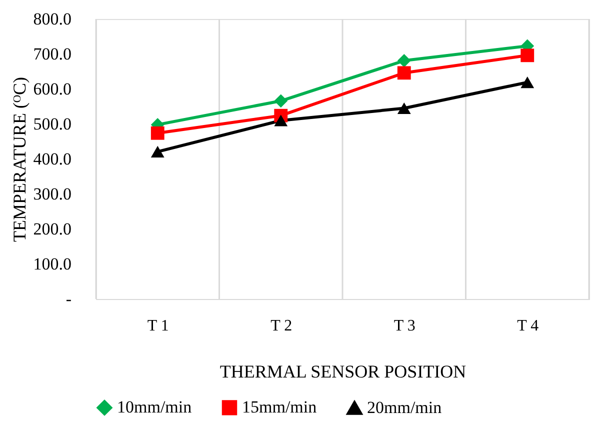 This screenshot has width=616, height=434. Describe the element at coordinates (154, 407) in the screenshot. I see `legend-label: 10mm/min` at that location.